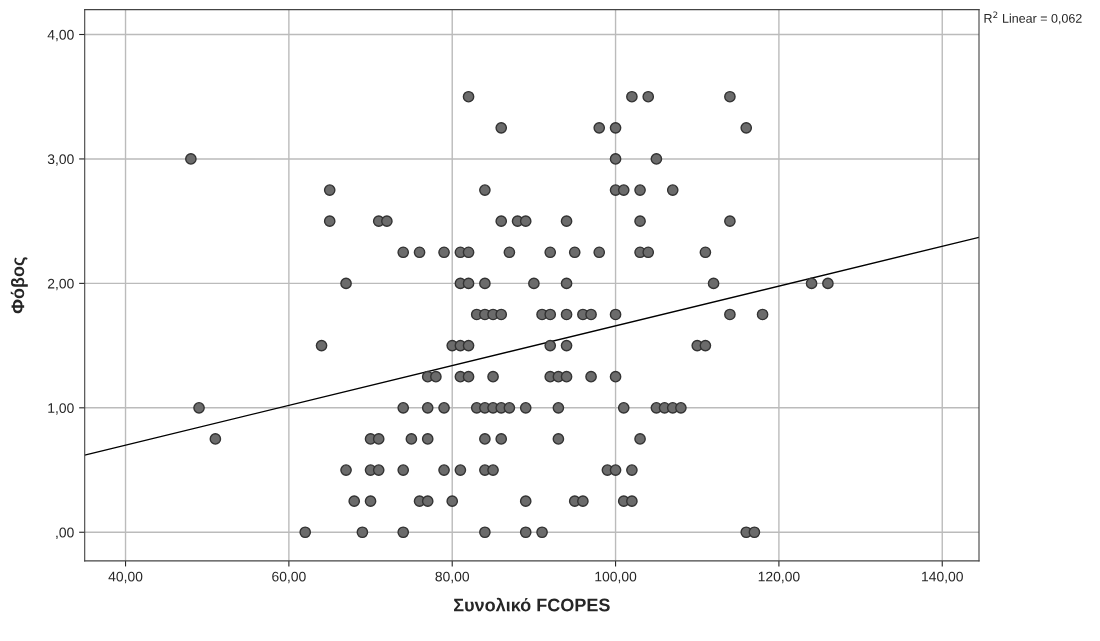 Image resolution: width=1100 pixels, height=641 pixels. I want to click on y-tick-label: ,00, so click(65, 533).